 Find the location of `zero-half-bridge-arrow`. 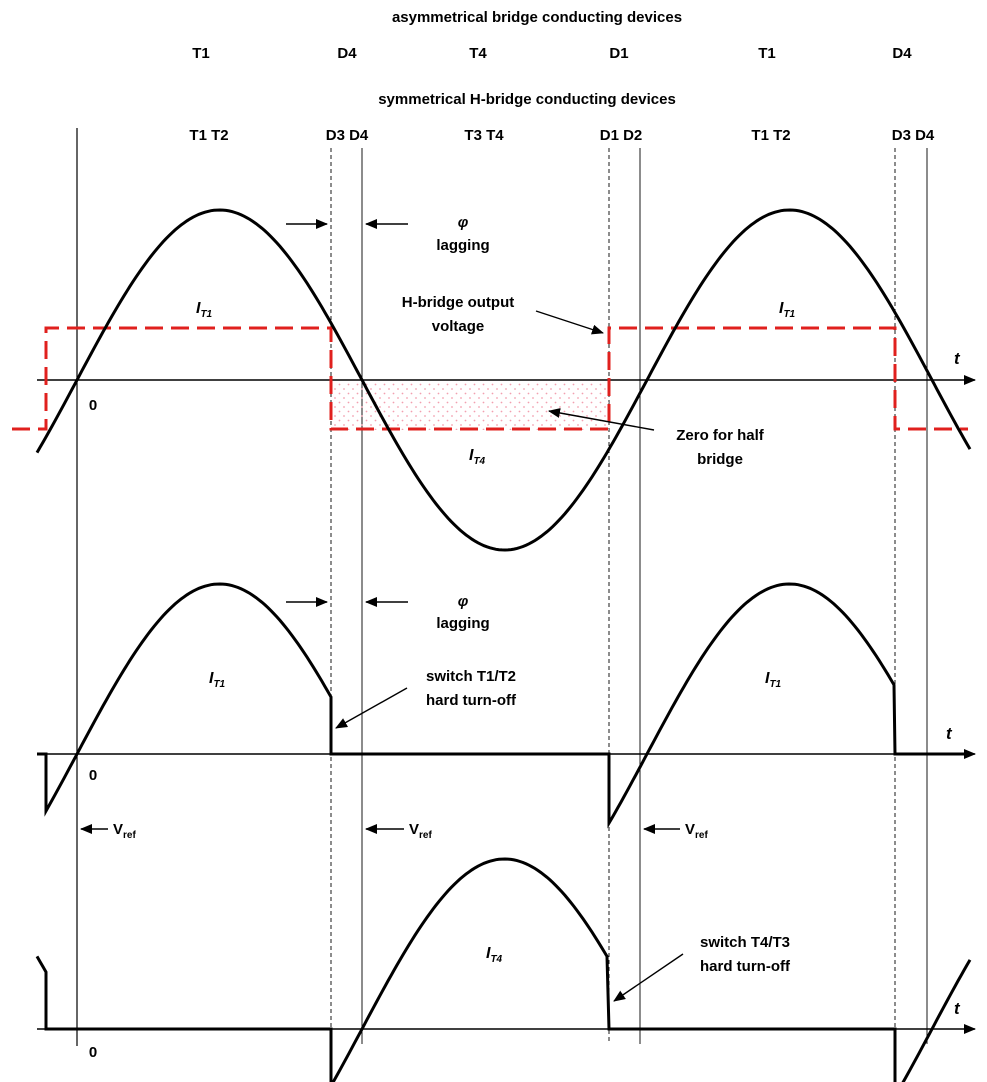

zero-half-bridge-arrow is located at coordinates (601, 419).